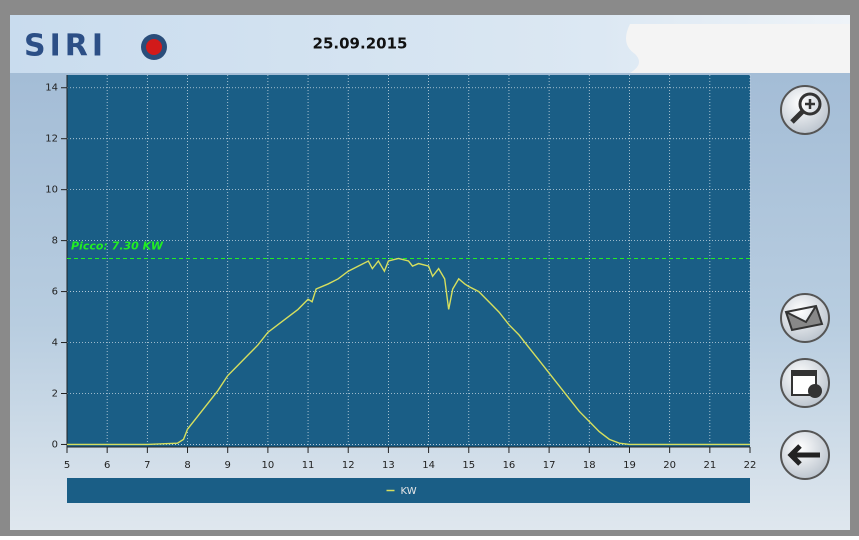  Describe the element at coordinates (154, 47) in the screenshot. I see `logo-sun` at that location.